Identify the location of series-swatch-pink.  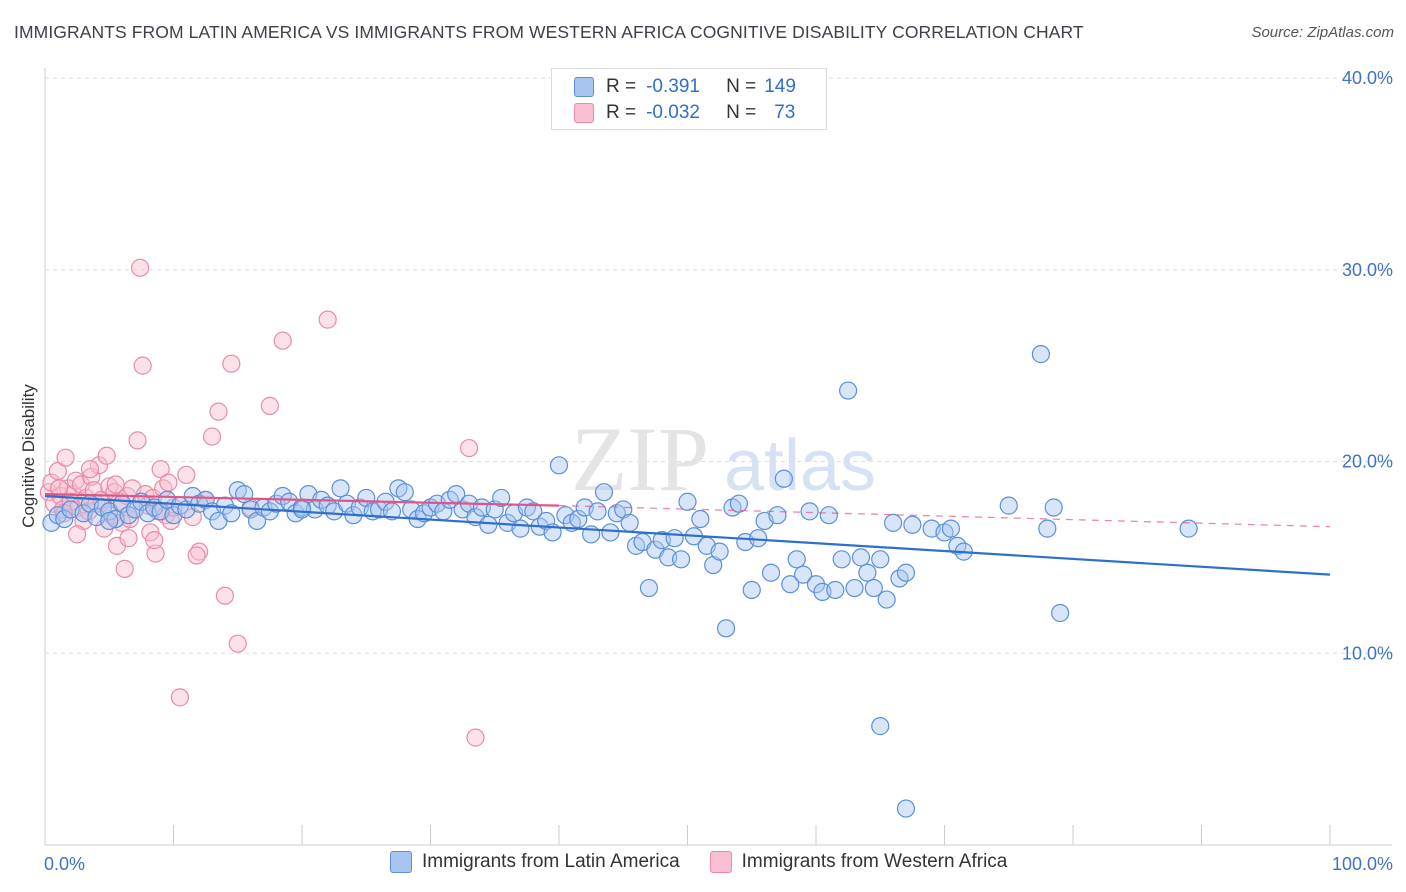
(720, 862).